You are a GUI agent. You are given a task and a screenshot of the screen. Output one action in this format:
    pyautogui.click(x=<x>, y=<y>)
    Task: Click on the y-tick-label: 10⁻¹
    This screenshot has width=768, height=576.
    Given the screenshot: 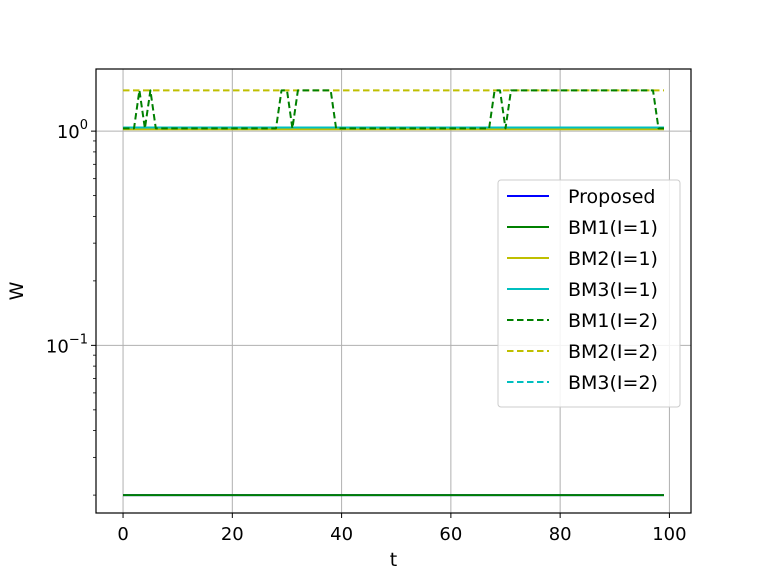 What is the action you would take?
    pyautogui.click(x=67, y=344)
    